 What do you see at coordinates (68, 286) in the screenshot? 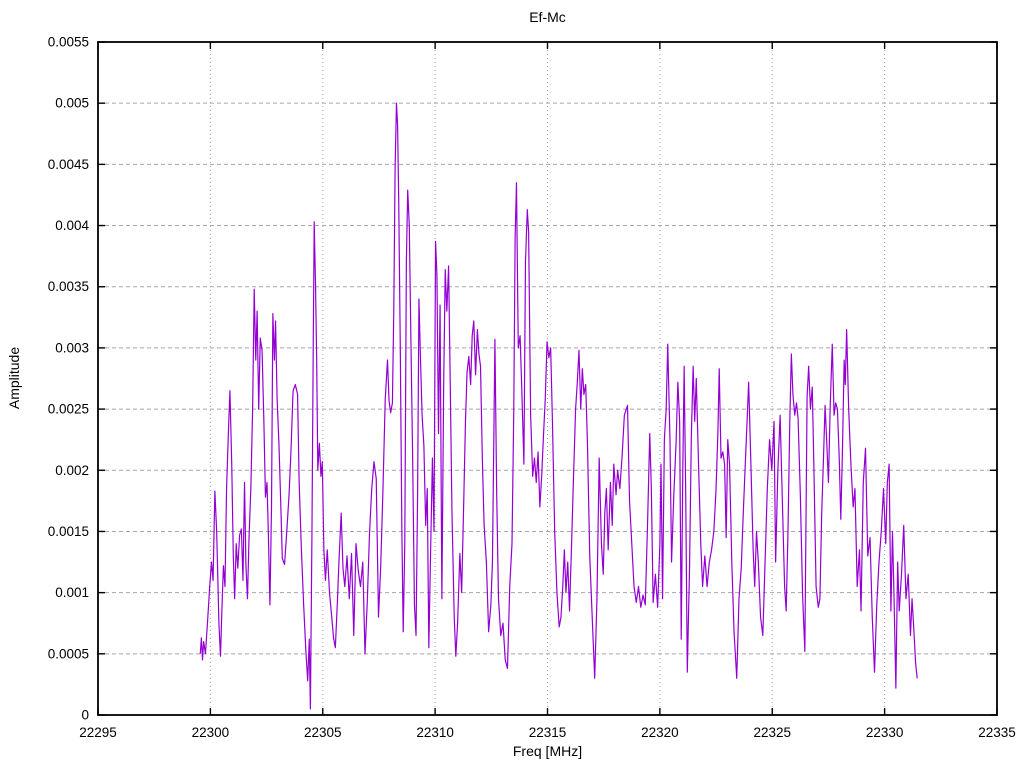
I see `y-tick-label: 0.0035` at bounding box center [68, 286].